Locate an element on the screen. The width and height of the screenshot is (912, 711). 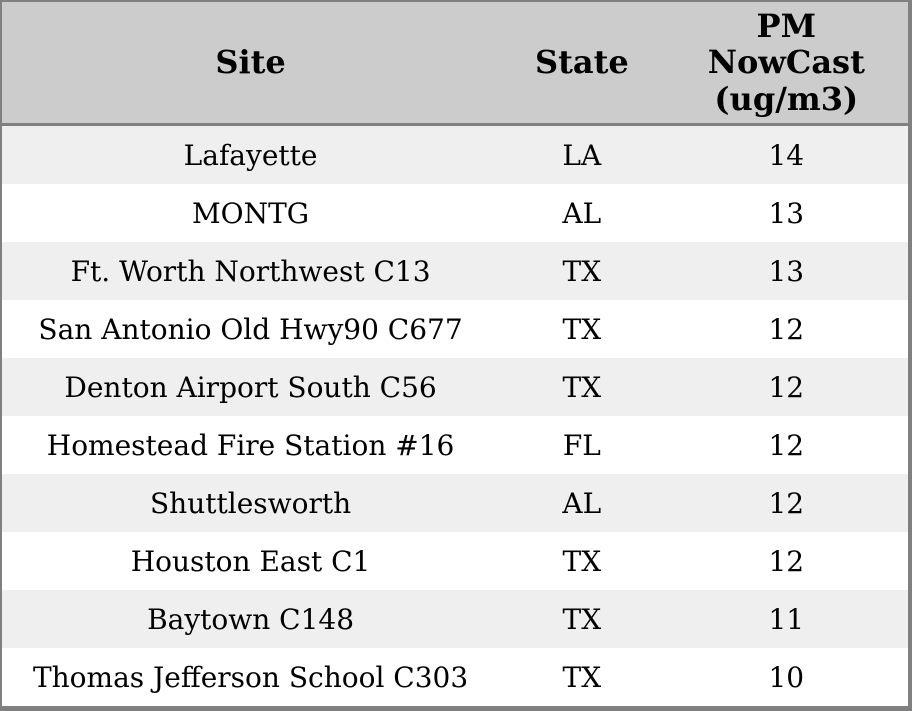
cell-site: Shuttlesworth is located at coordinates (250, 503).